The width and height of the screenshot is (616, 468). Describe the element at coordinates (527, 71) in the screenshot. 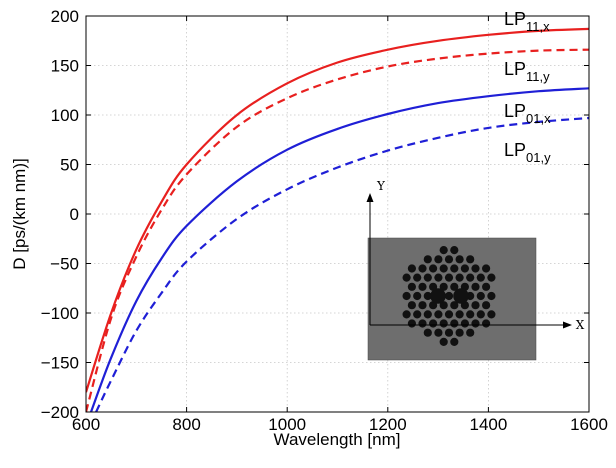

I see `series-label-11-y: LP11,y` at that location.